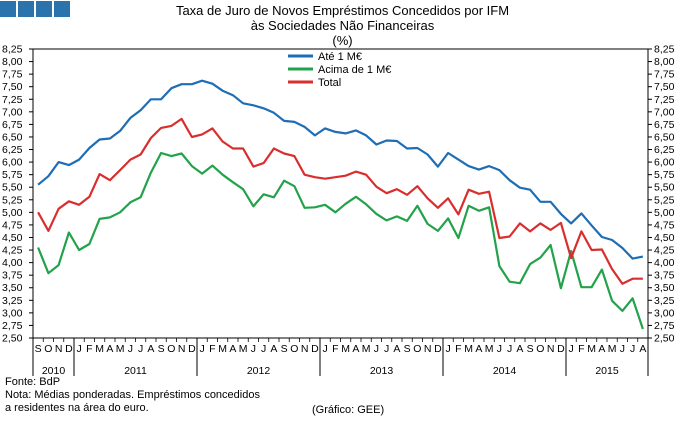 The width and height of the screenshot is (685, 425). I want to click on x-year-label: 2014, so click(505, 371).